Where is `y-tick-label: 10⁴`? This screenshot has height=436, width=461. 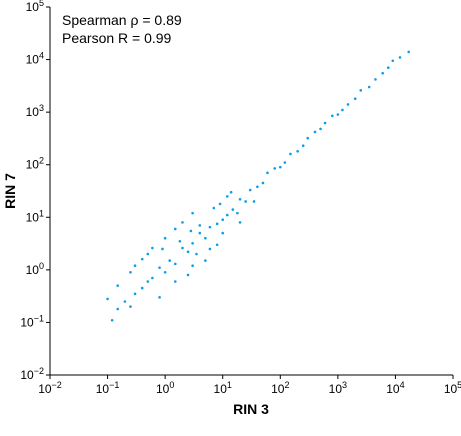
y-tick-label: 10⁴ is located at coordinates (35, 59).